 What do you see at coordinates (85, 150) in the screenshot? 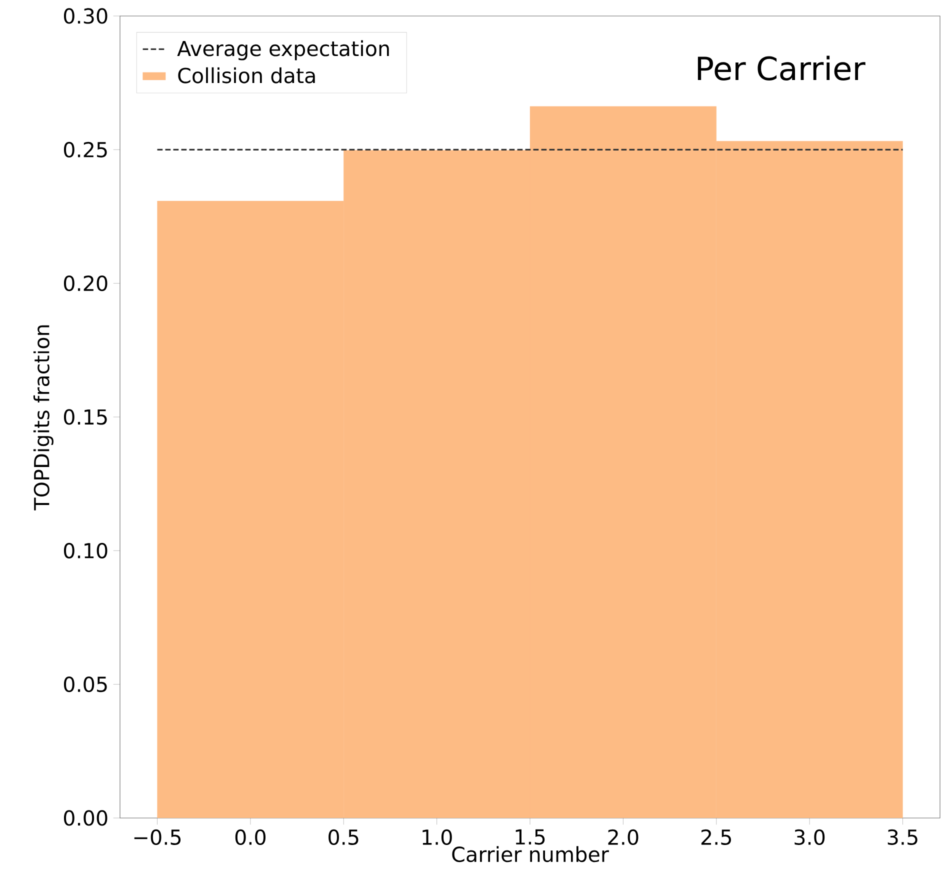
I see `y-tick-label: 0.25` at bounding box center [85, 150].